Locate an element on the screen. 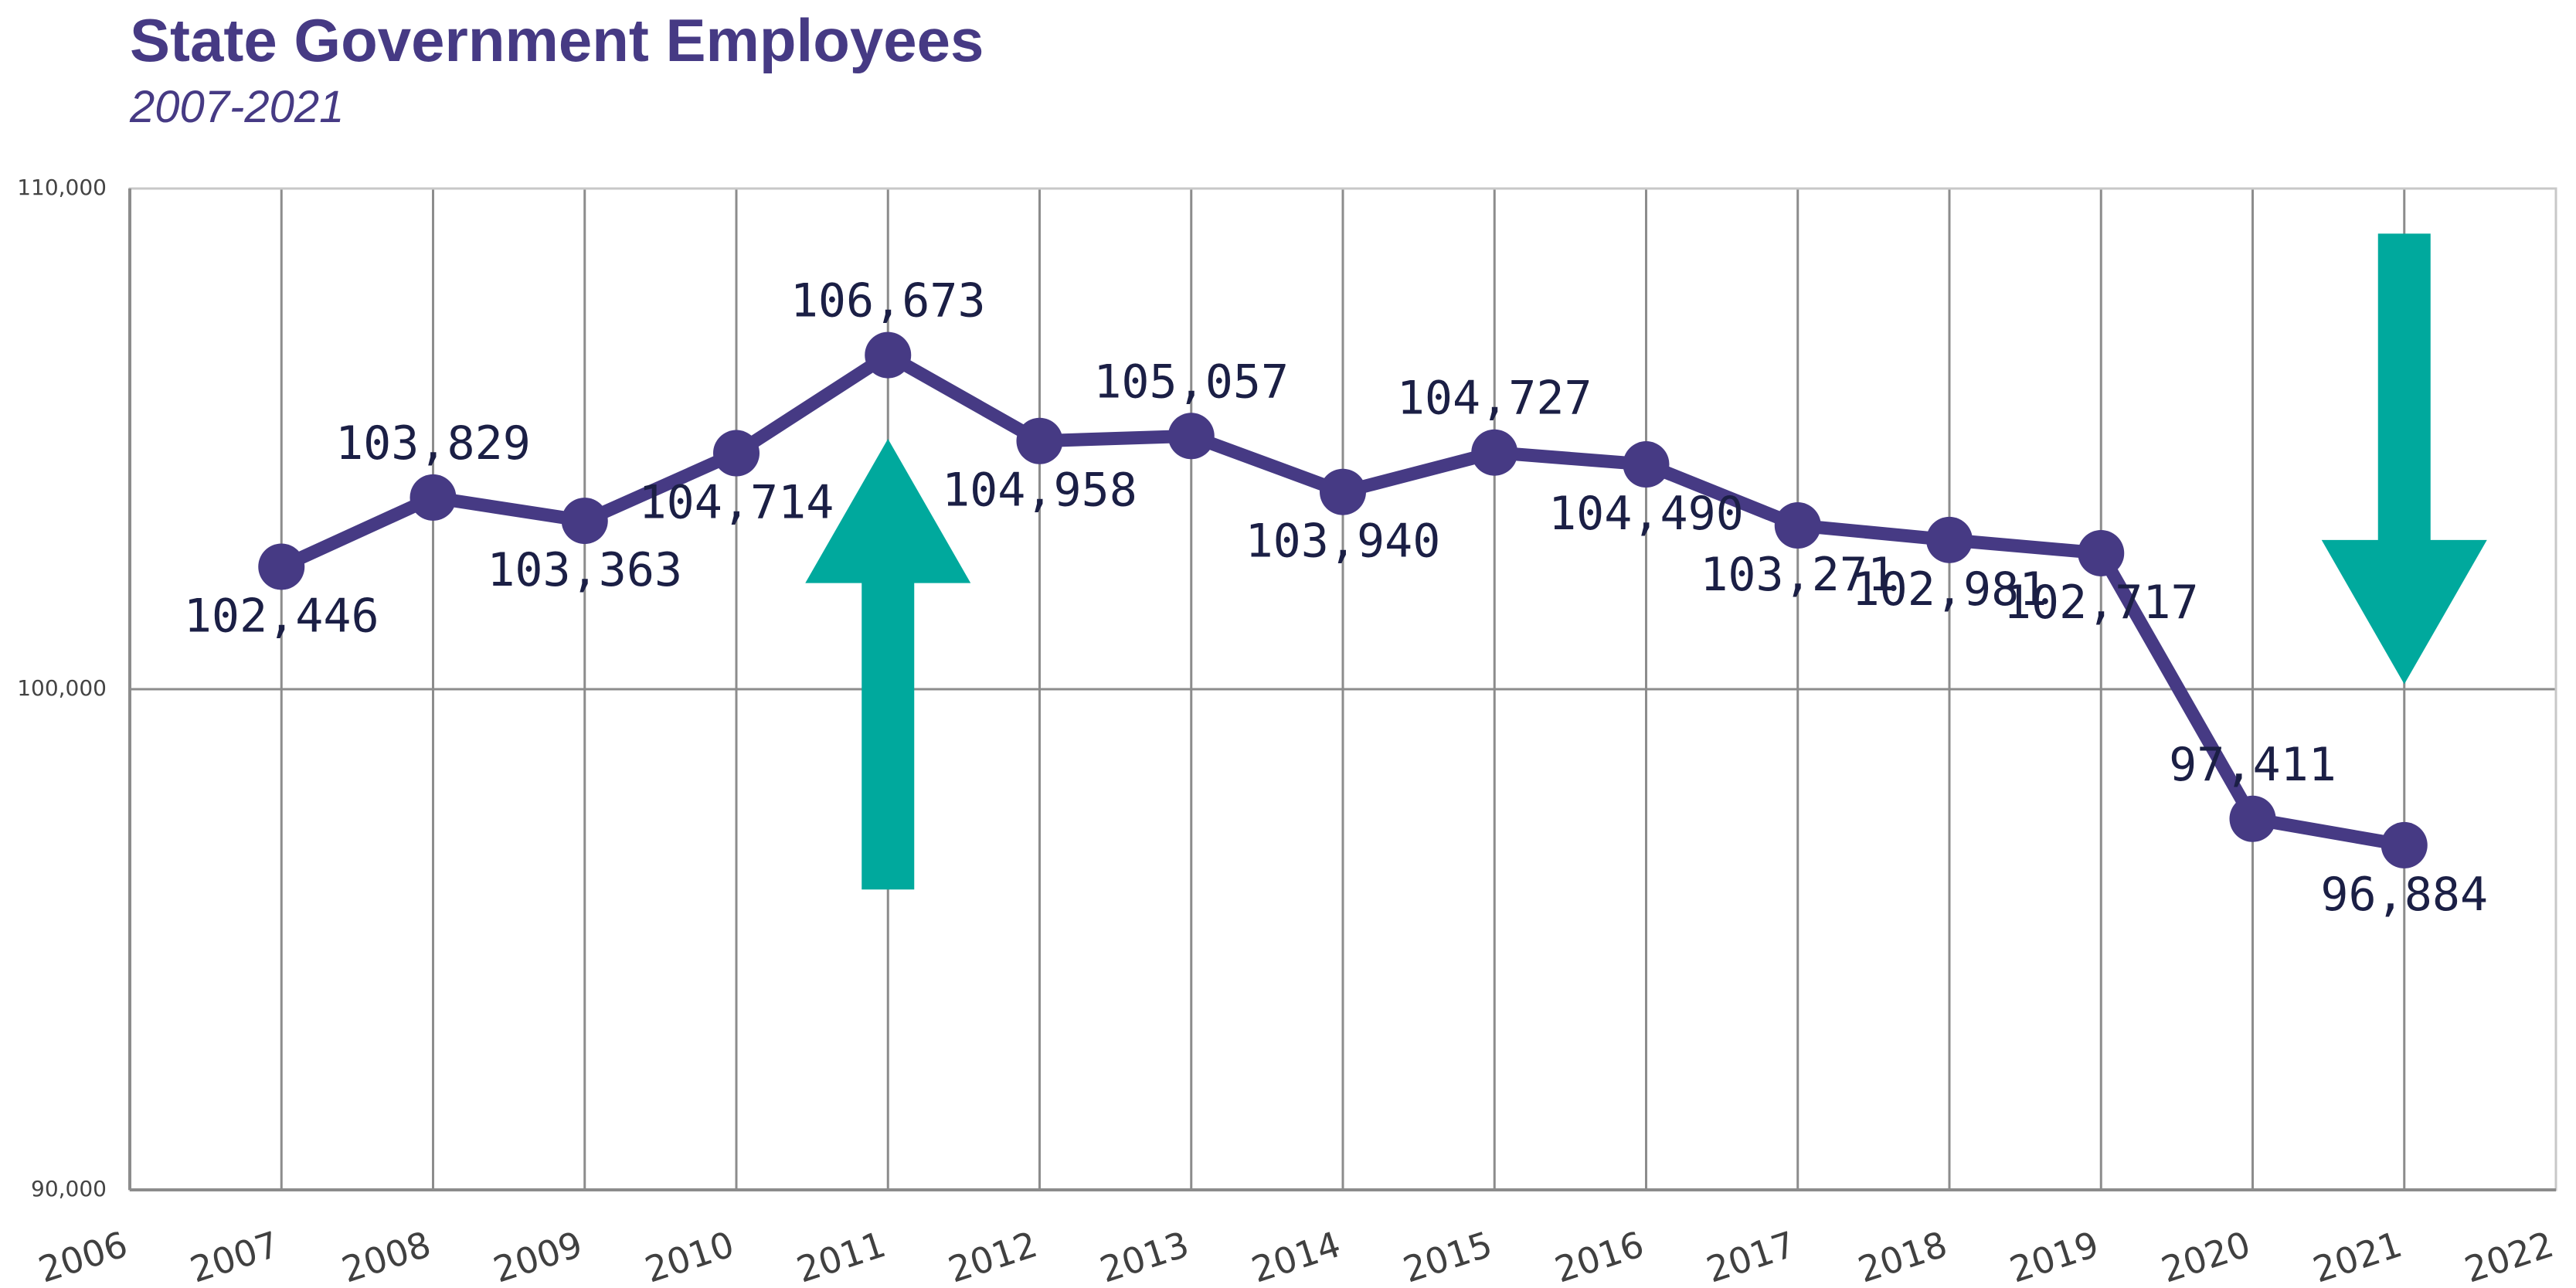 The width and height of the screenshot is (2576, 1288). data-point-2018 is located at coordinates (1949, 539).